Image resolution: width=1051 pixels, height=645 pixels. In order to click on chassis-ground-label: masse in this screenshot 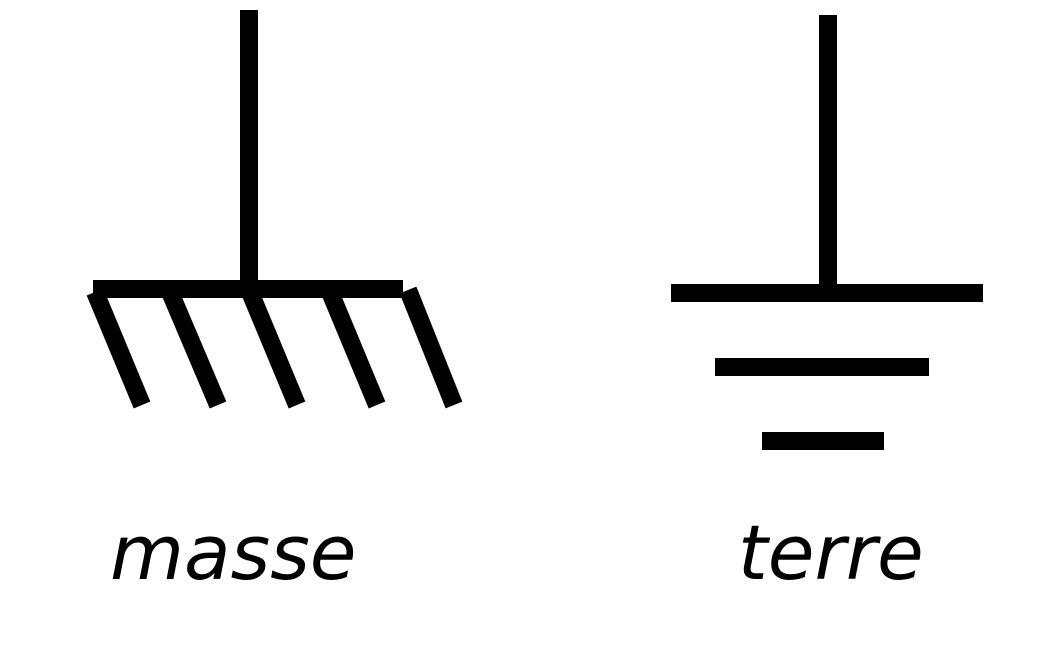, I will do `click(233, 552)`.